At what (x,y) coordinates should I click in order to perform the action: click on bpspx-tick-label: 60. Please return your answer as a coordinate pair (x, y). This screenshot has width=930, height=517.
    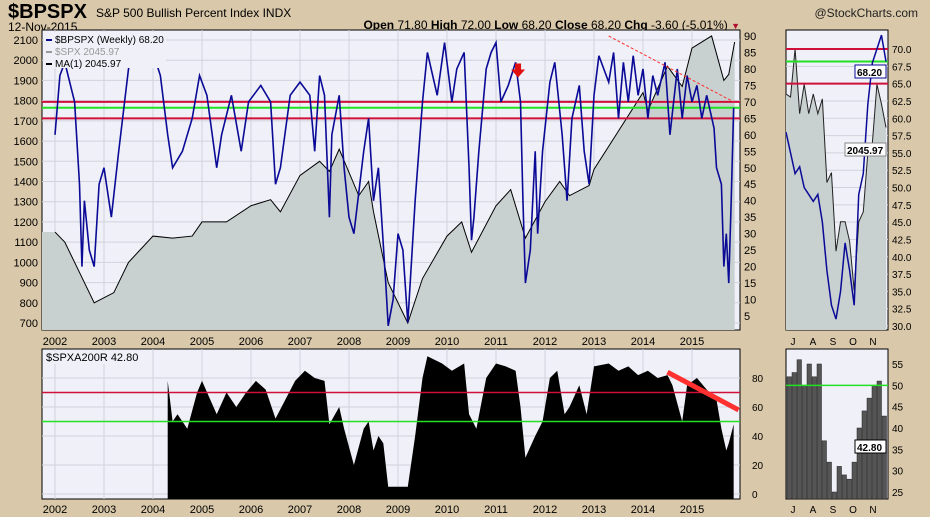
    Looking at the image, I should click on (750, 136).